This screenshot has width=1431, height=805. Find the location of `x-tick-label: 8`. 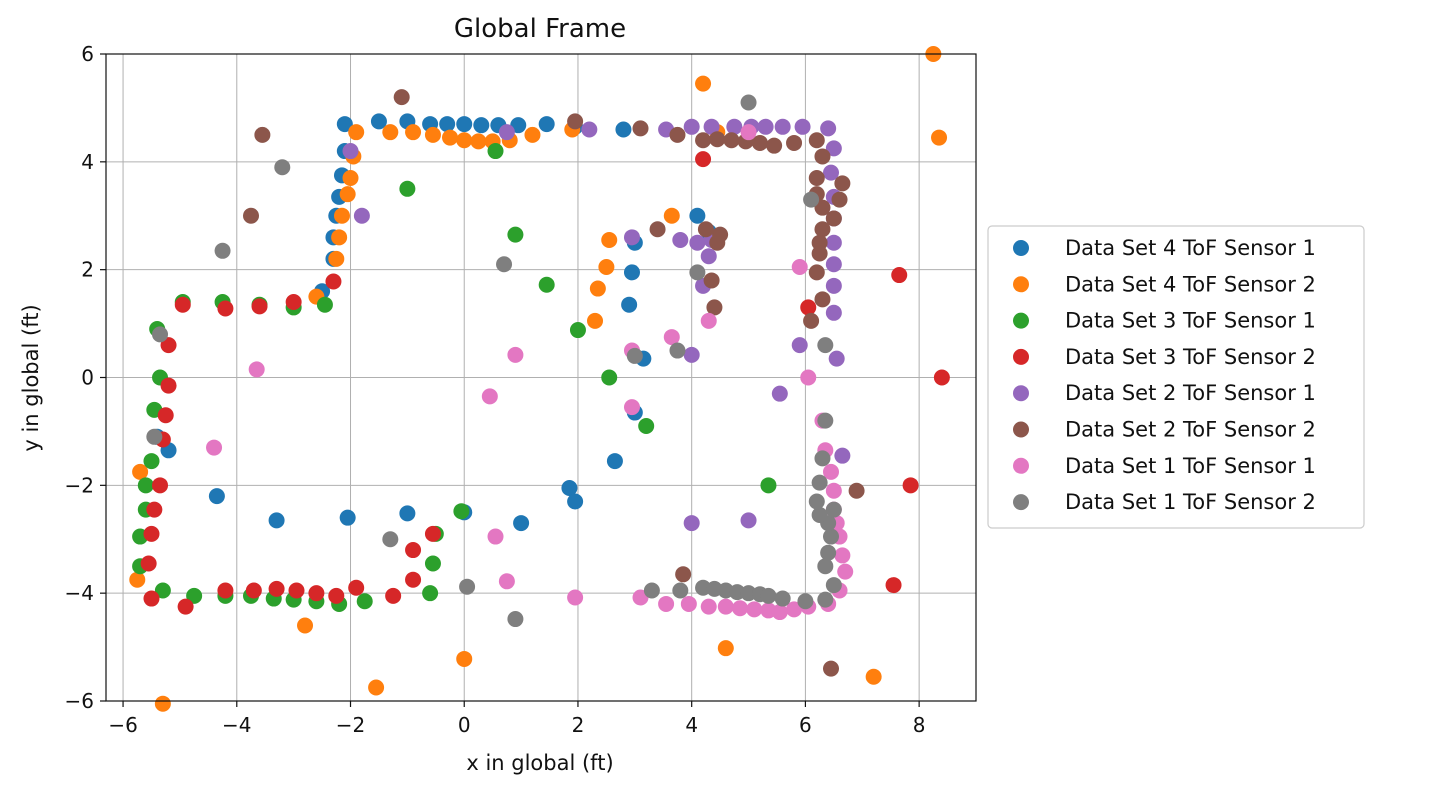

x-tick-label: 8 is located at coordinates (919, 725).